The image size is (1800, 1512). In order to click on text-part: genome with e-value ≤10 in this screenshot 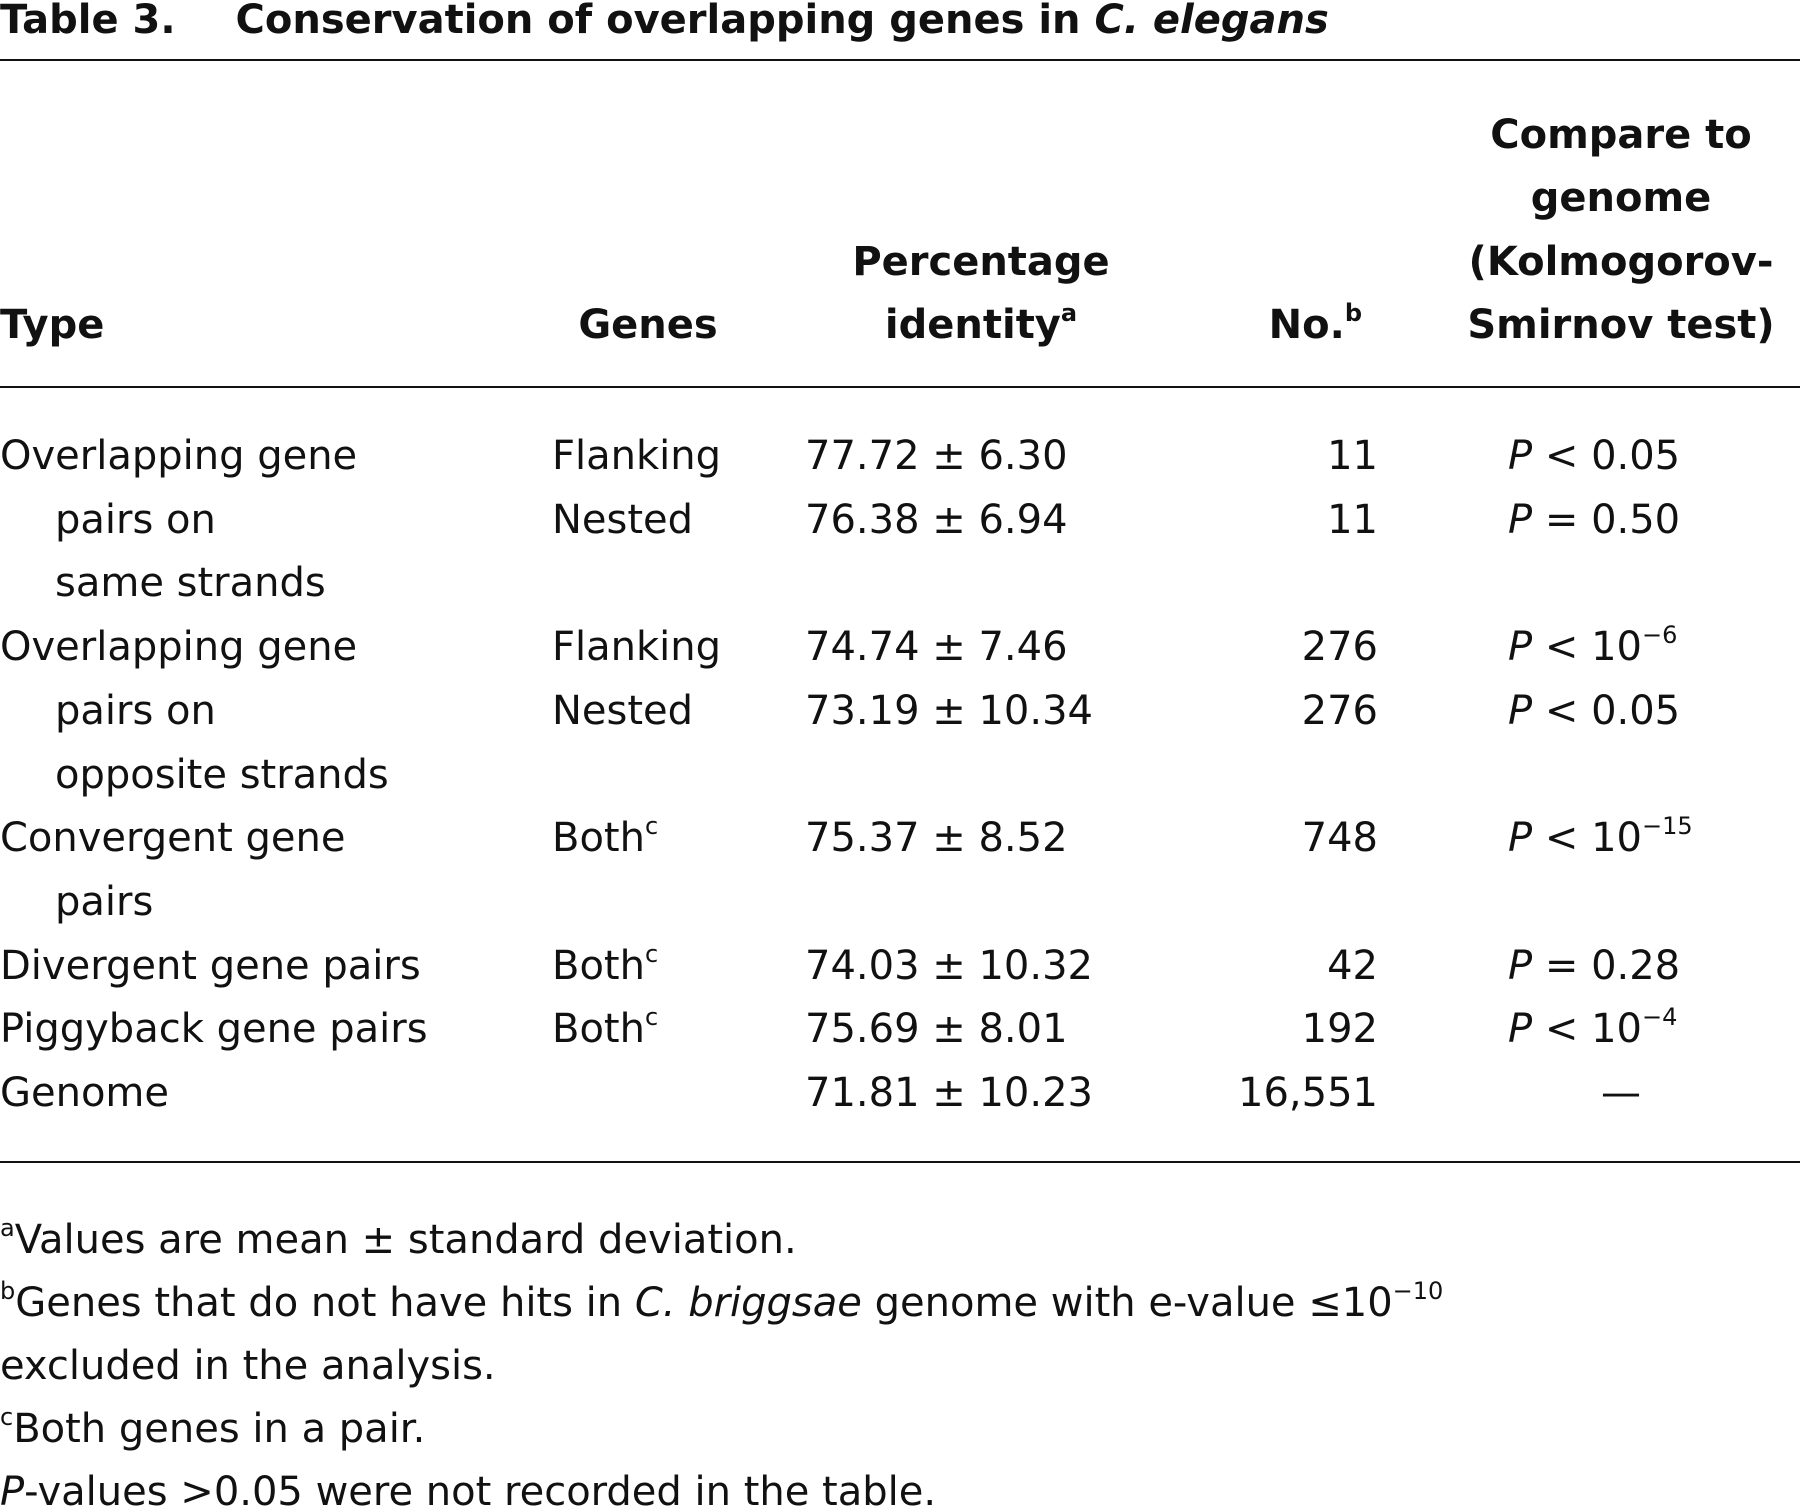, I will do `click(1127, 1303)`.